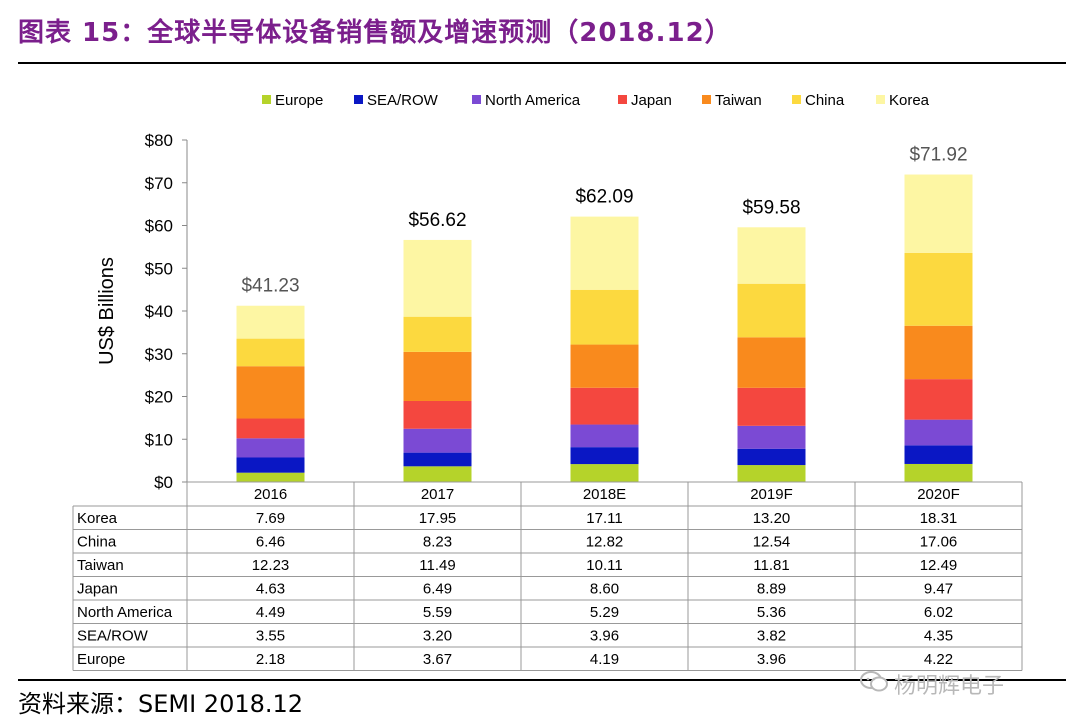  Describe the element at coordinates (771, 589) in the screenshot. I see `table-cell: 8.89` at that location.